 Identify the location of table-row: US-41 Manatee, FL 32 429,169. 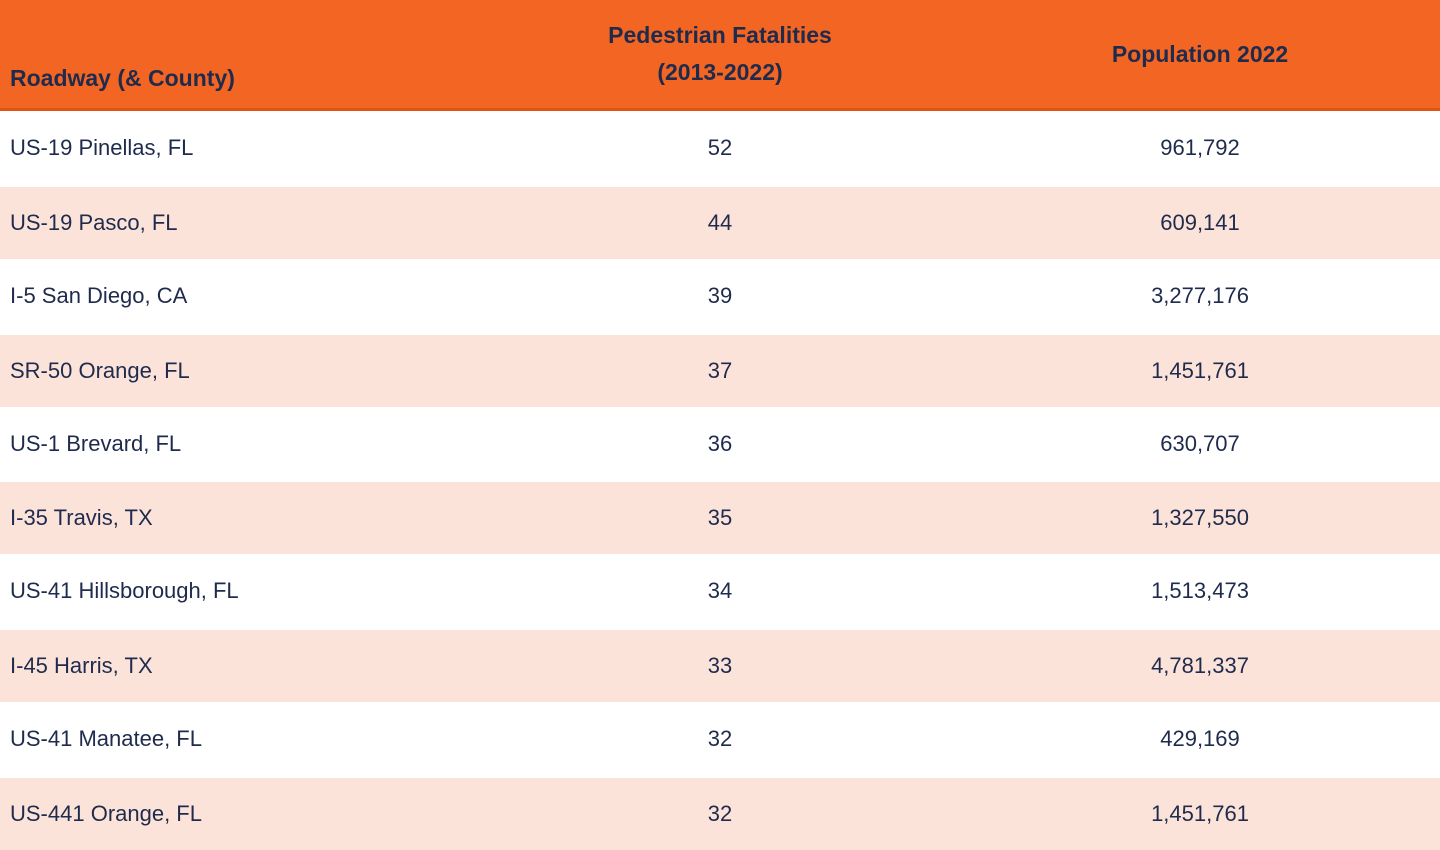
(720, 739).